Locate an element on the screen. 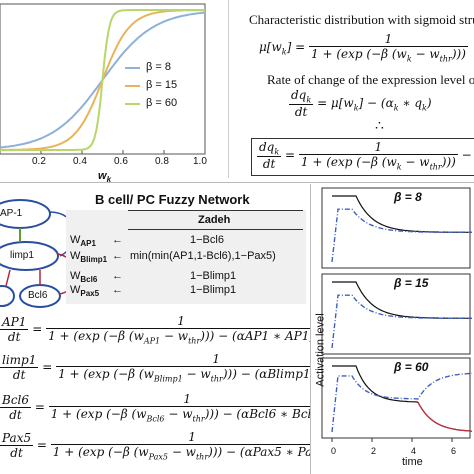 The image size is (474, 474). node-pax5 is located at coordinates (7, 296).